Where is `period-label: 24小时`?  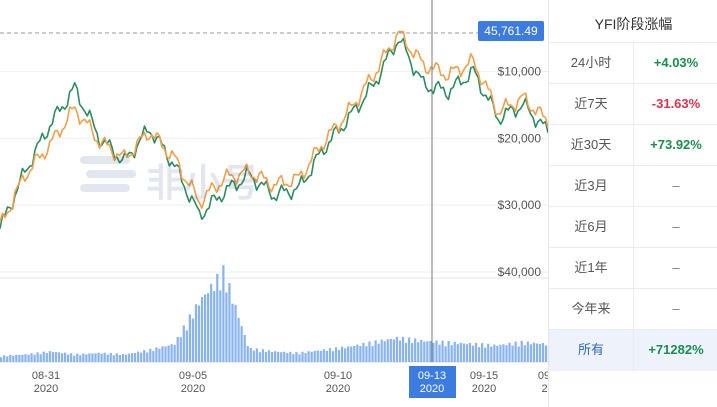 period-label: 24小时 is located at coordinates (591, 63).